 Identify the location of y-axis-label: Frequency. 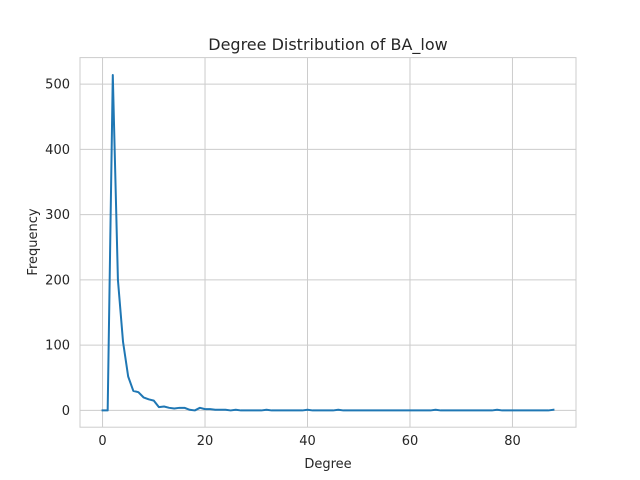
(33, 241).